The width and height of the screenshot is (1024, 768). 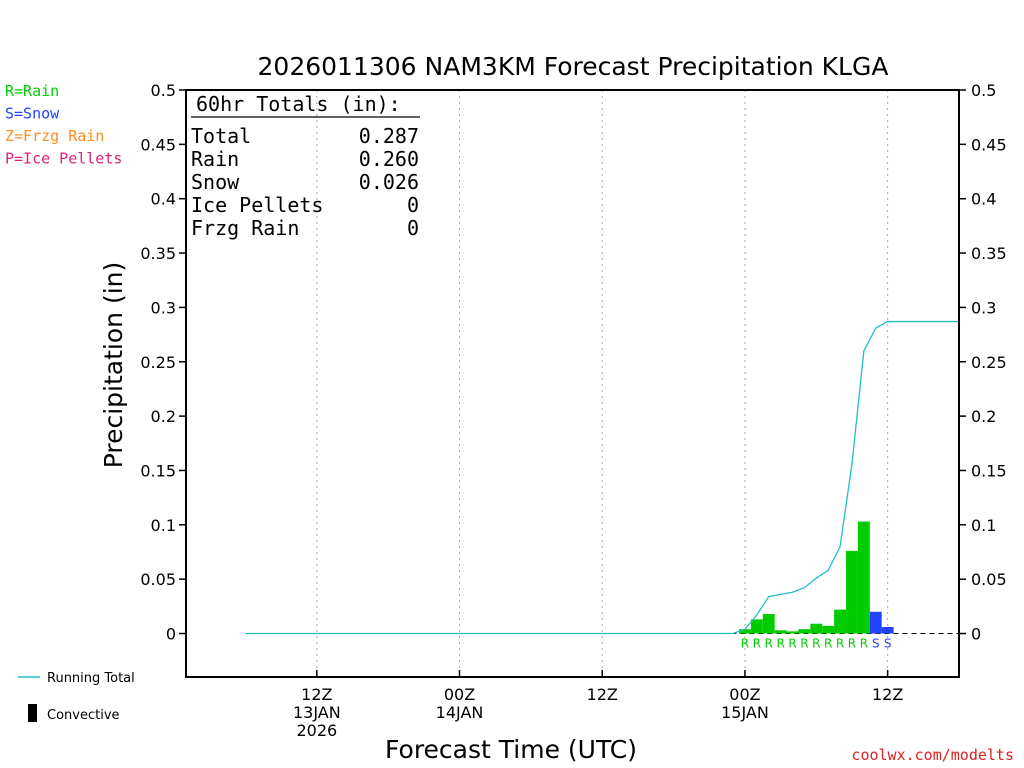 I want to click on y-tick-label-right: 0, so click(x=976, y=634).